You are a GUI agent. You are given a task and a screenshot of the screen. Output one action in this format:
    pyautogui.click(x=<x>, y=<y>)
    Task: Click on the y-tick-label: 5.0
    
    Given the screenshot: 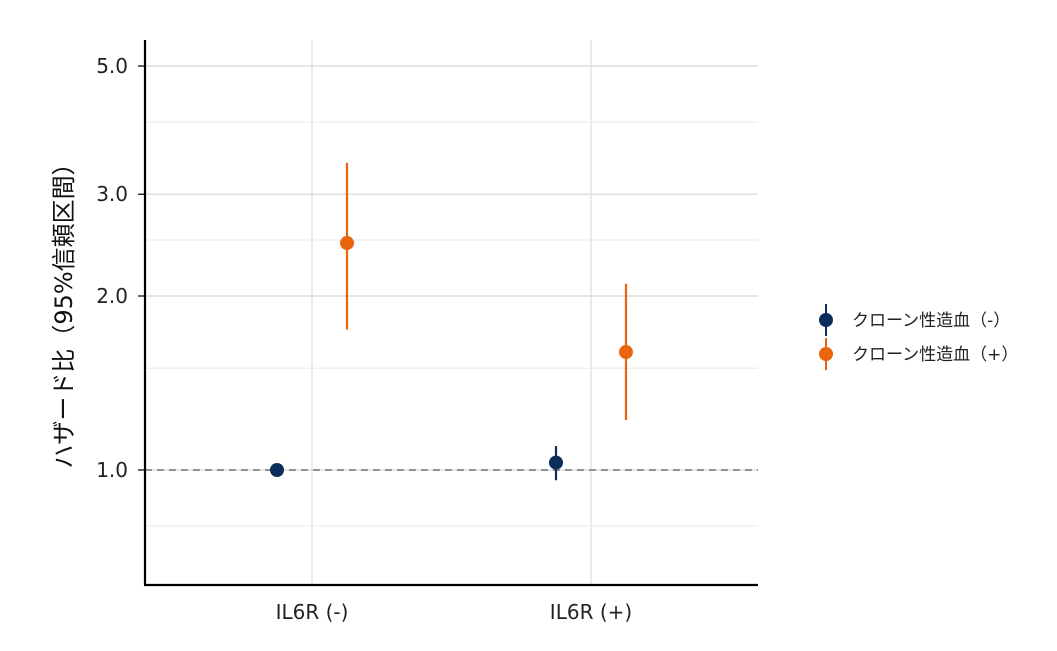 What is the action you would take?
    pyautogui.click(x=112, y=66)
    